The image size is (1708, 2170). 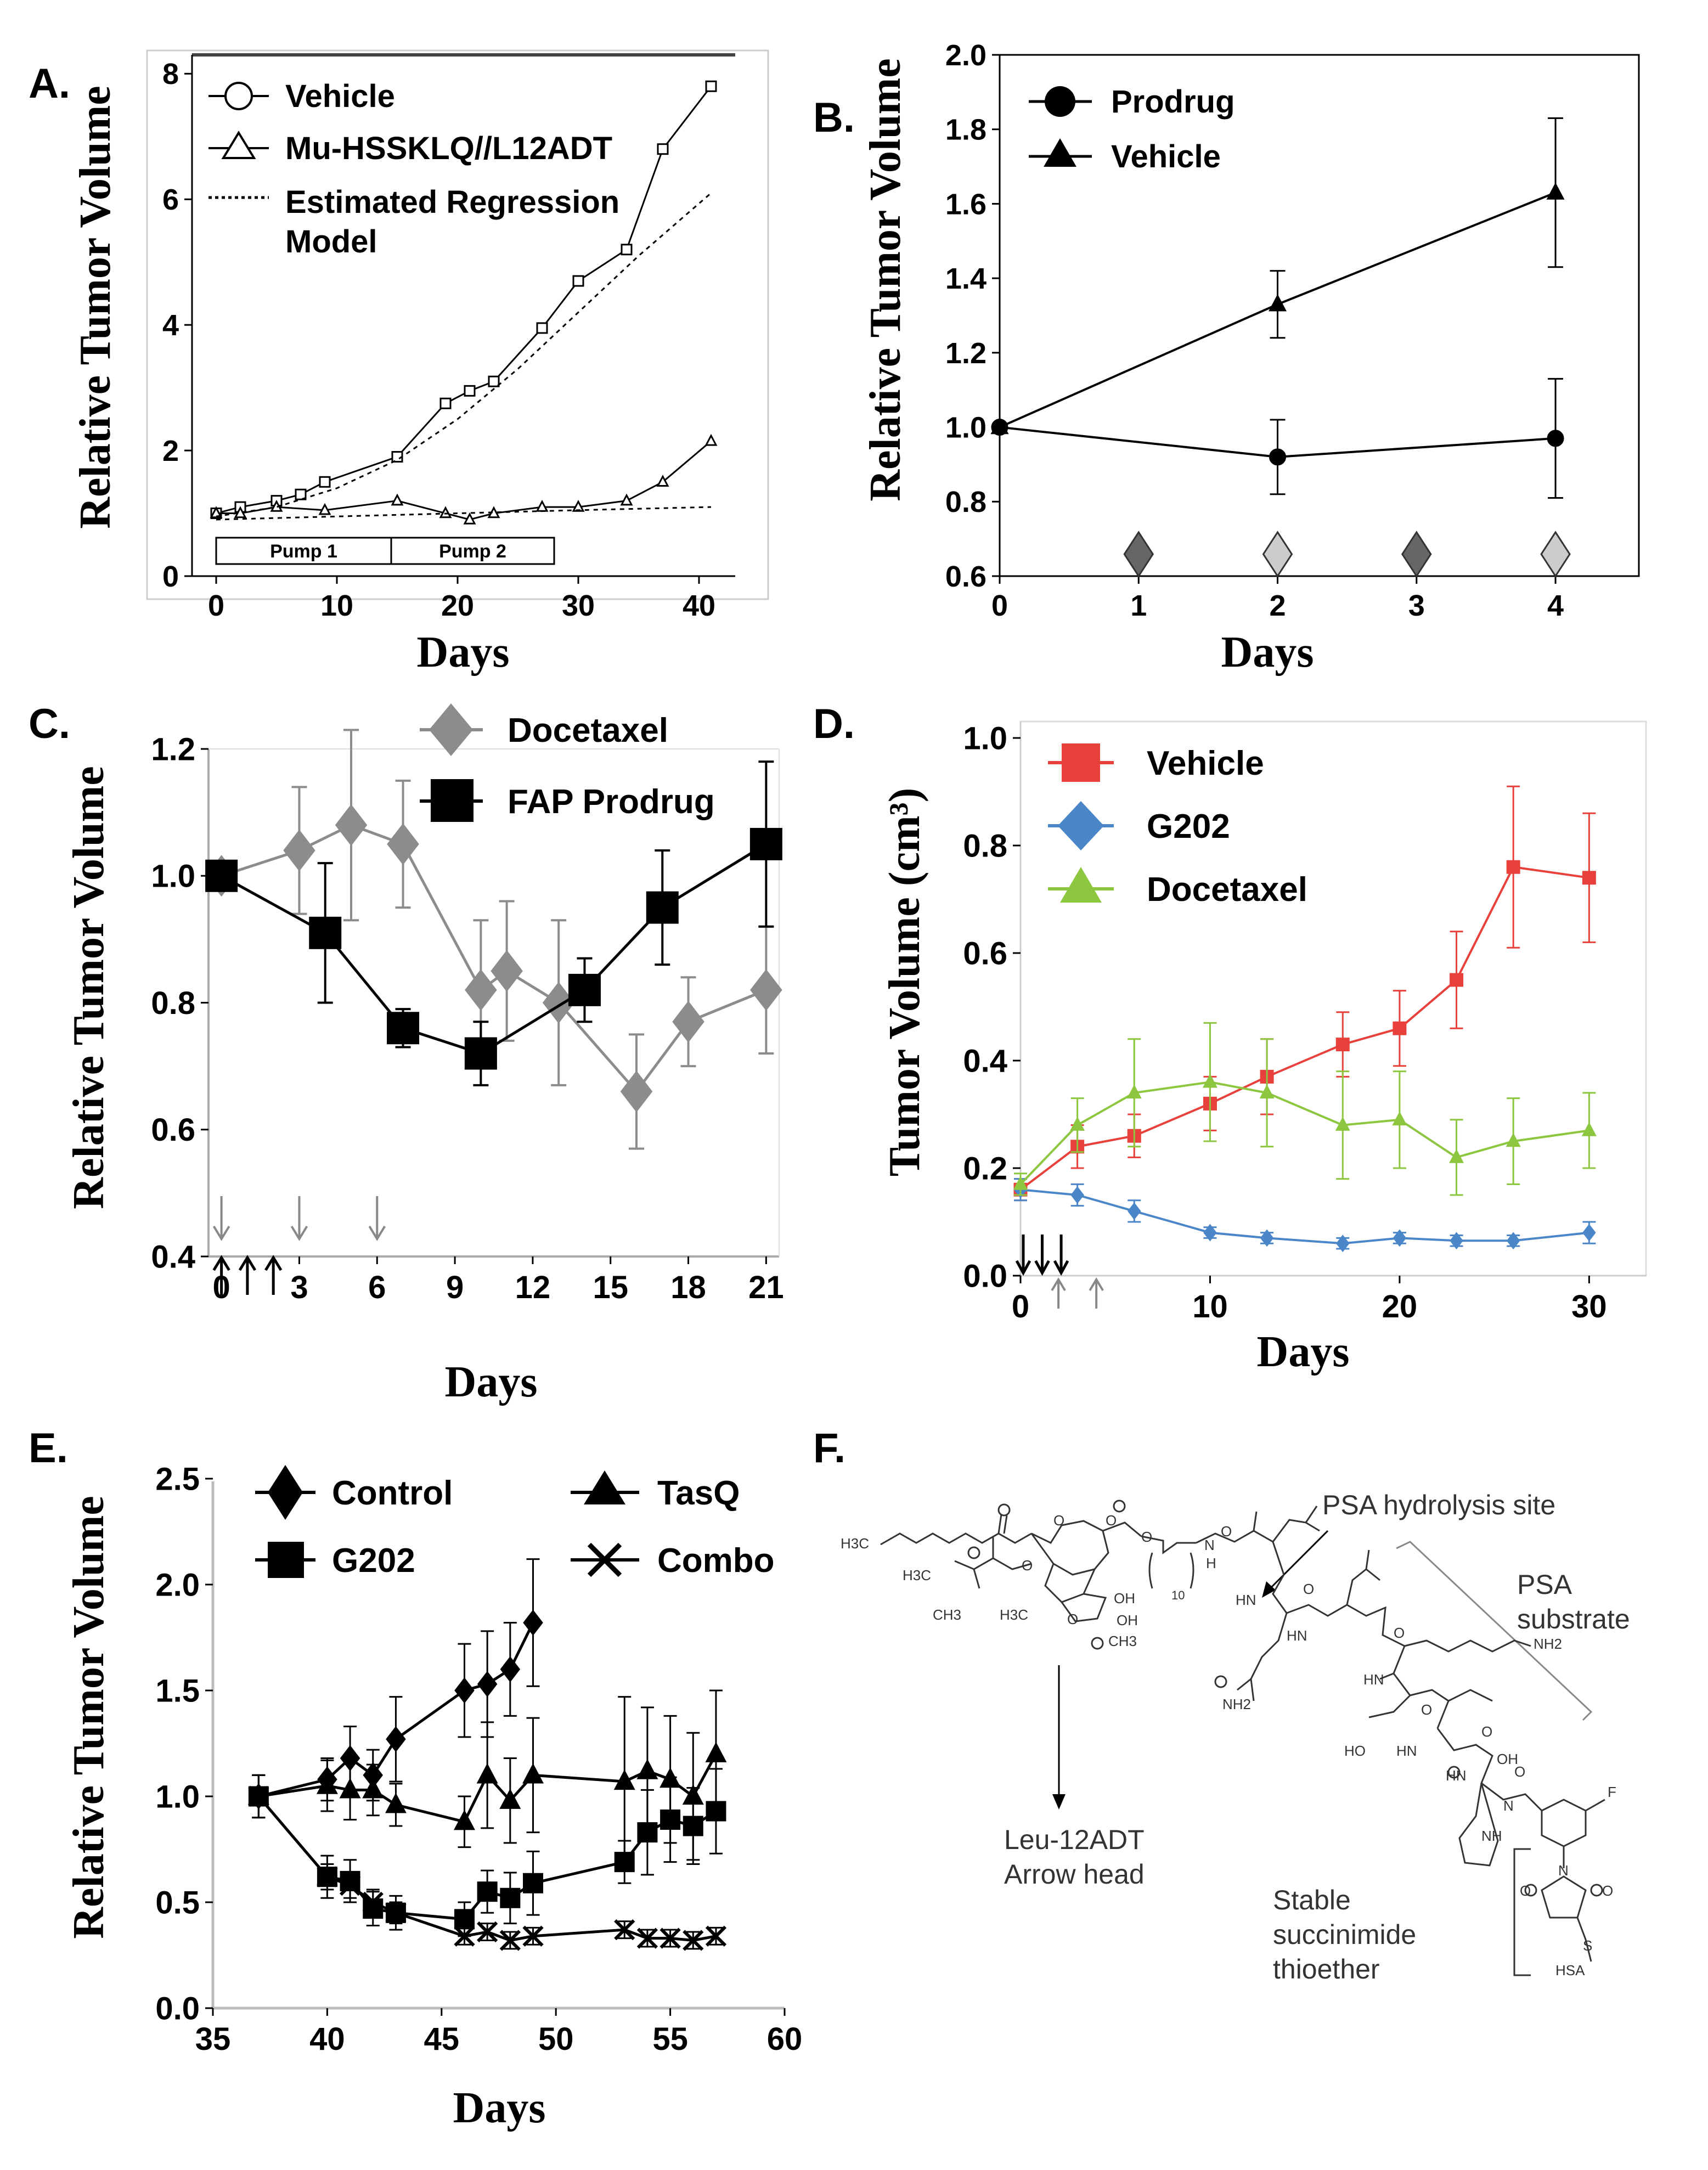 What do you see at coordinates (177, 1691) in the screenshot?
I see `panel-e-y-tick-label: 1.5` at bounding box center [177, 1691].